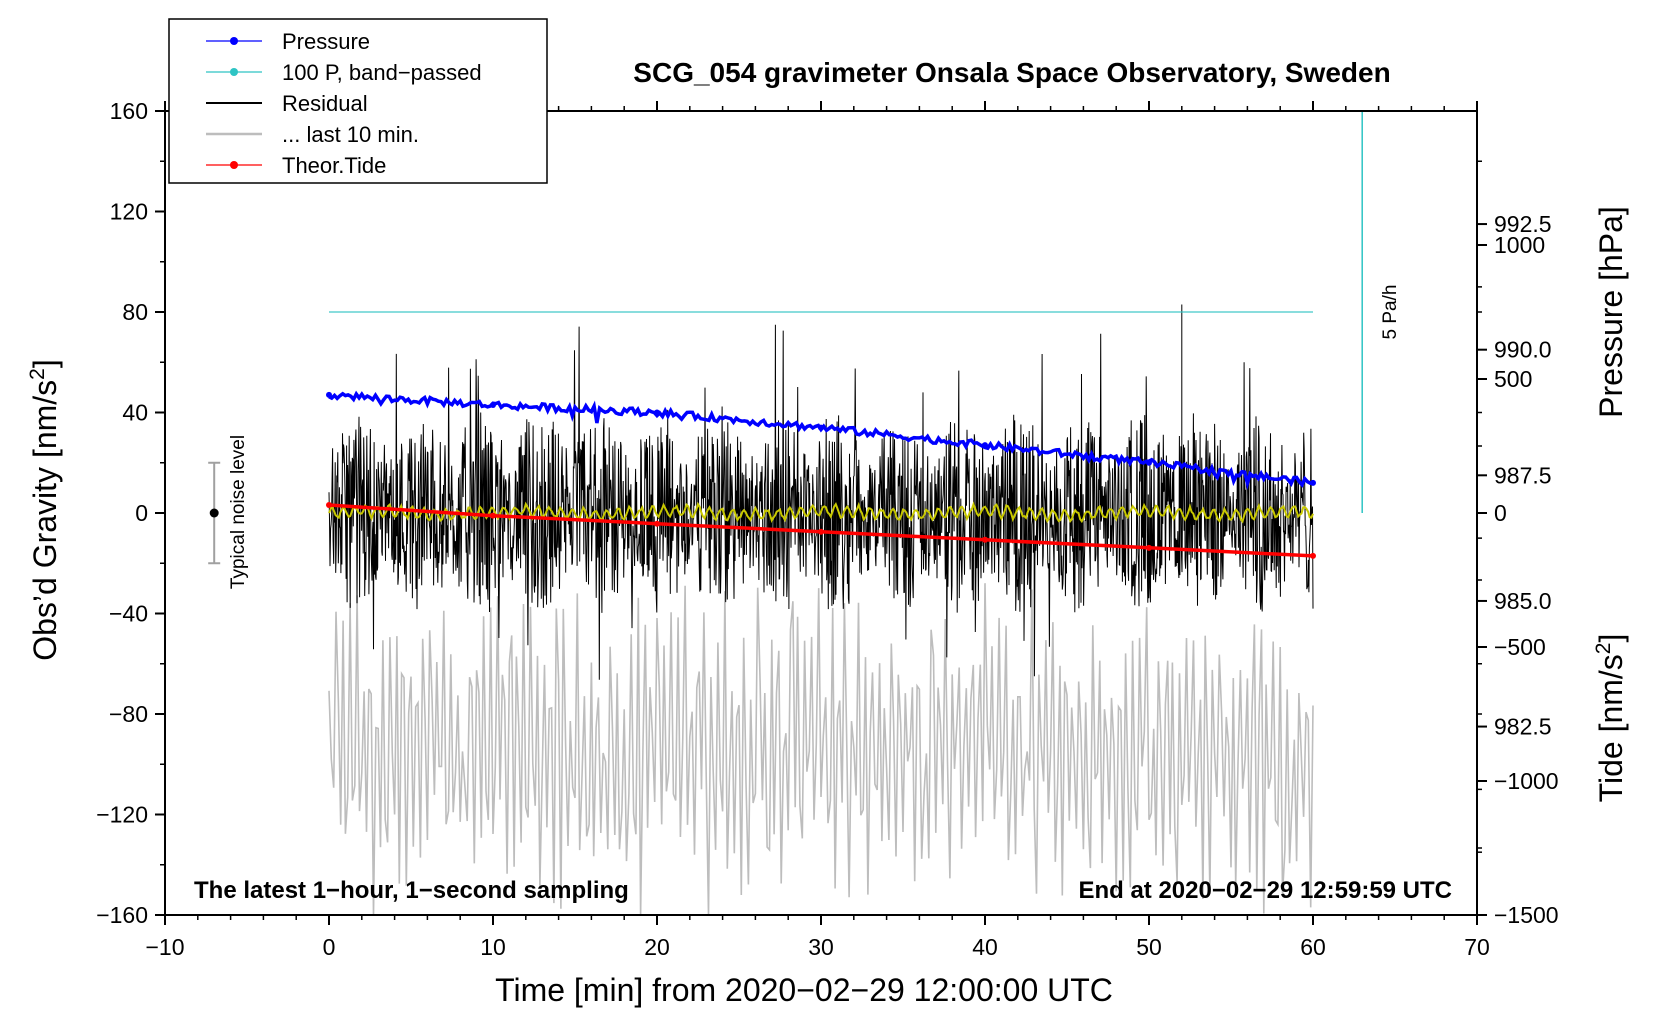 This screenshot has width=1660, height=1020. I want to click on pressure-axis-label: Pressure [hPa], so click(1611, 312).